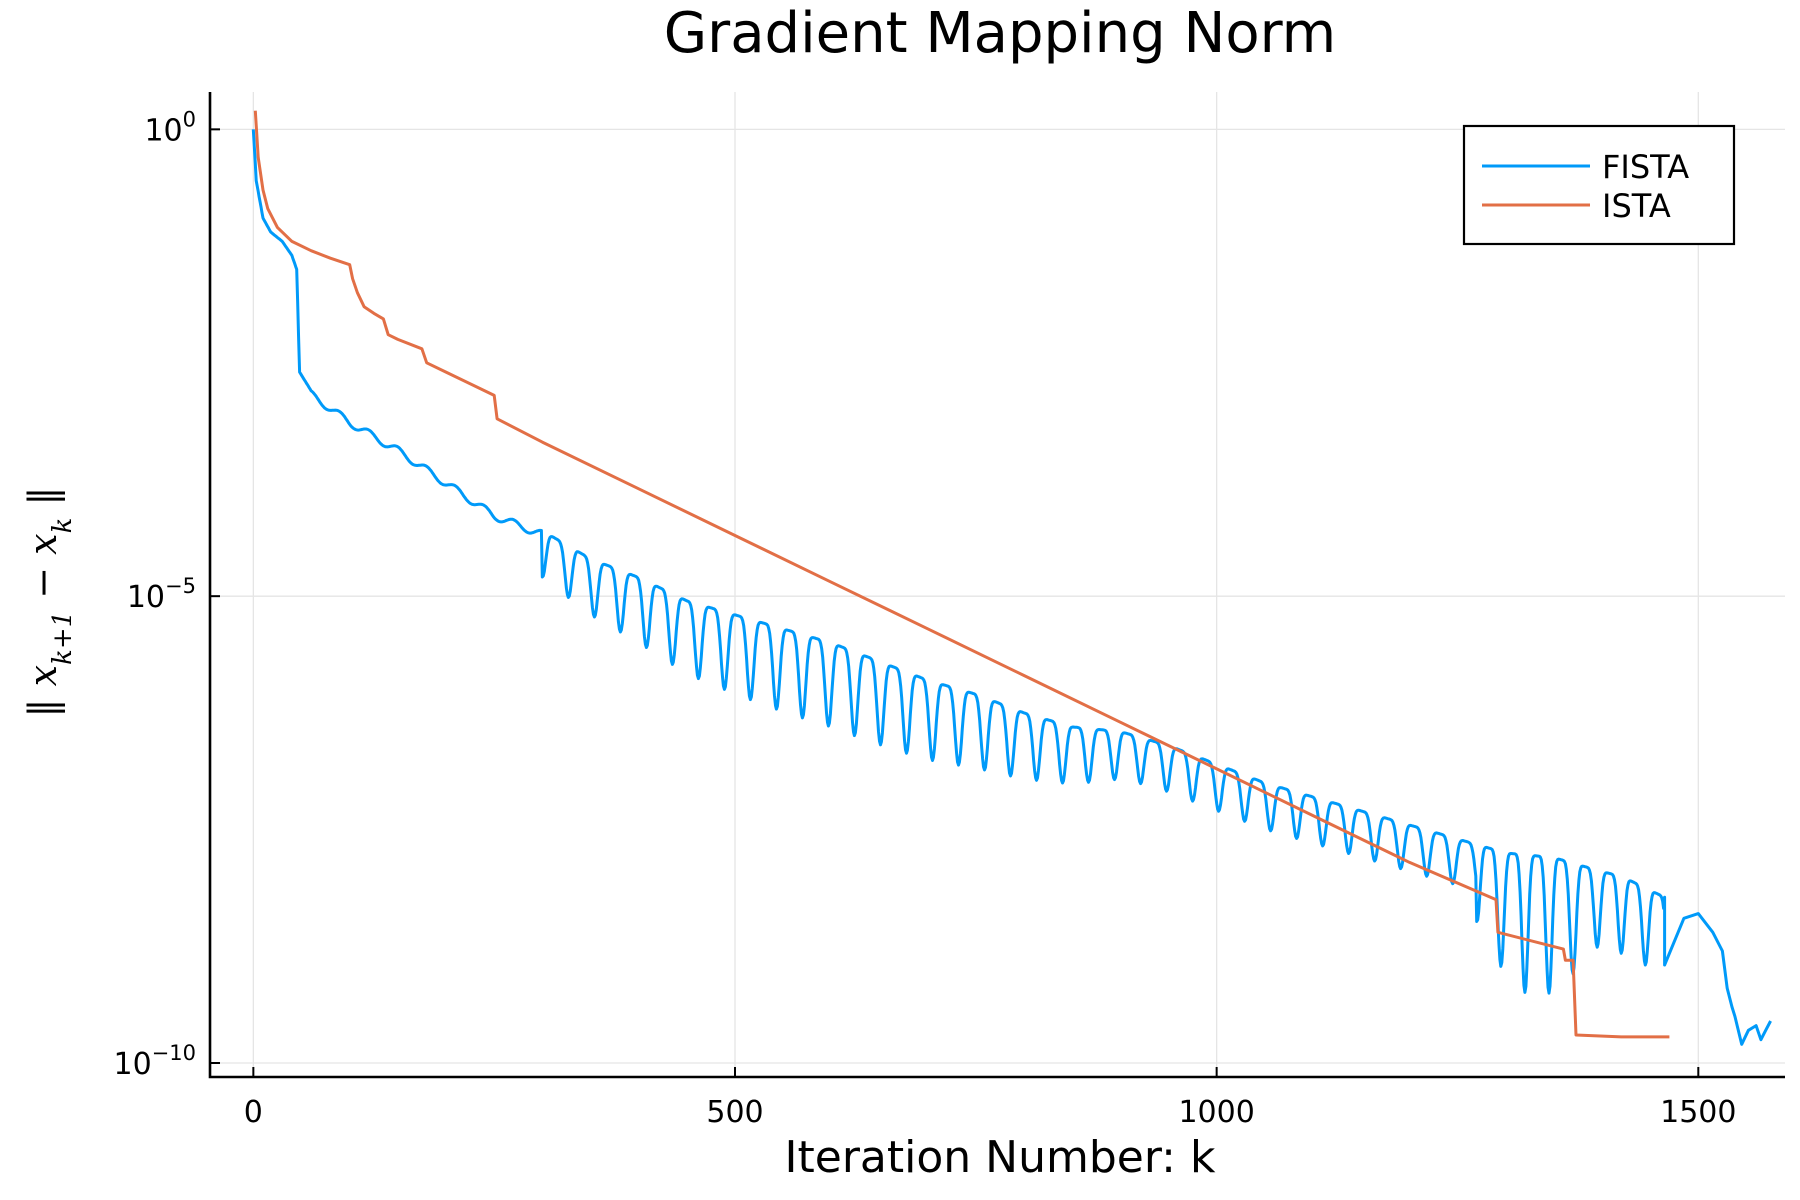  Describe the element at coordinates (161, 594) in the screenshot. I see `y-tick-label-1: 10⁻⁵` at that location.